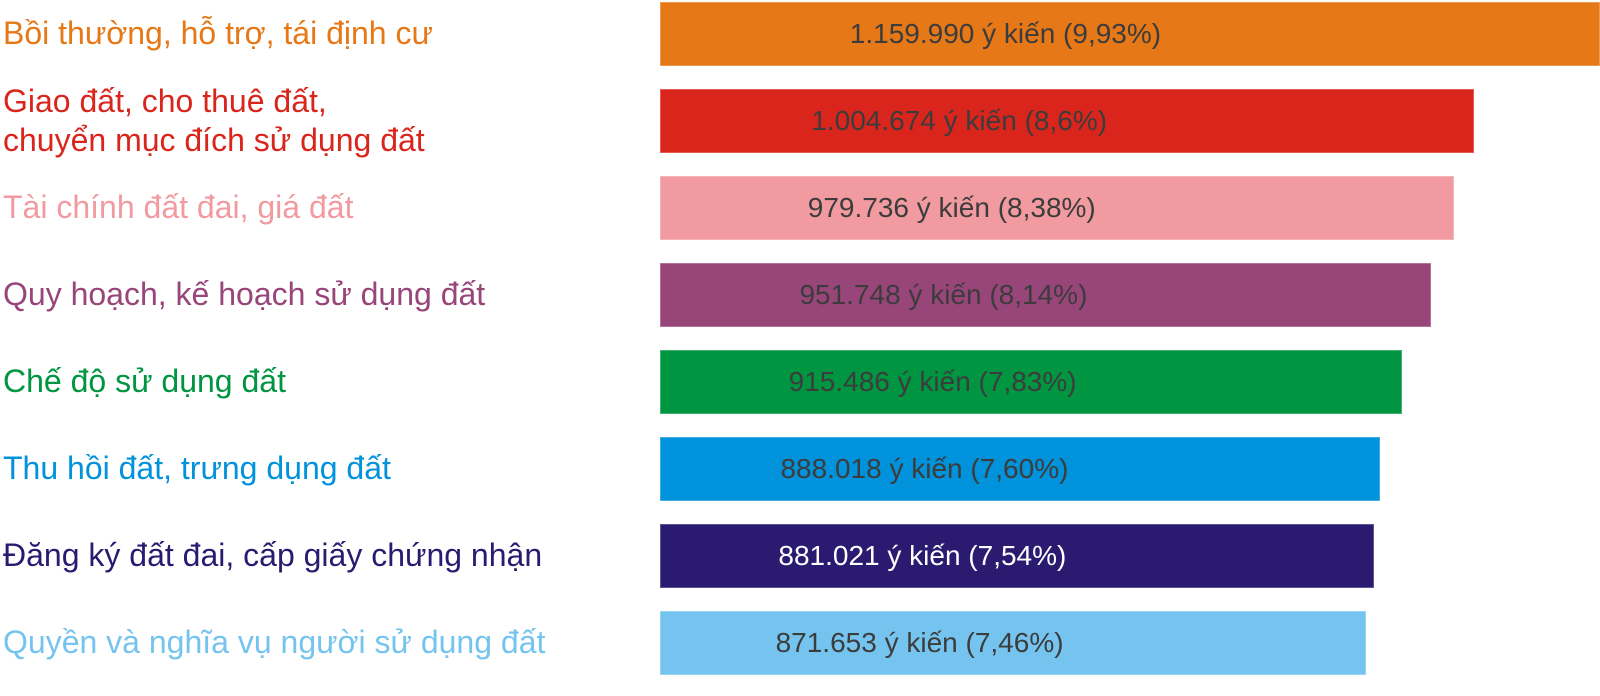  What do you see at coordinates (178, 207) in the screenshot?
I see `category-label: Tài chính đất đai, giá đất` at bounding box center [178, 207].